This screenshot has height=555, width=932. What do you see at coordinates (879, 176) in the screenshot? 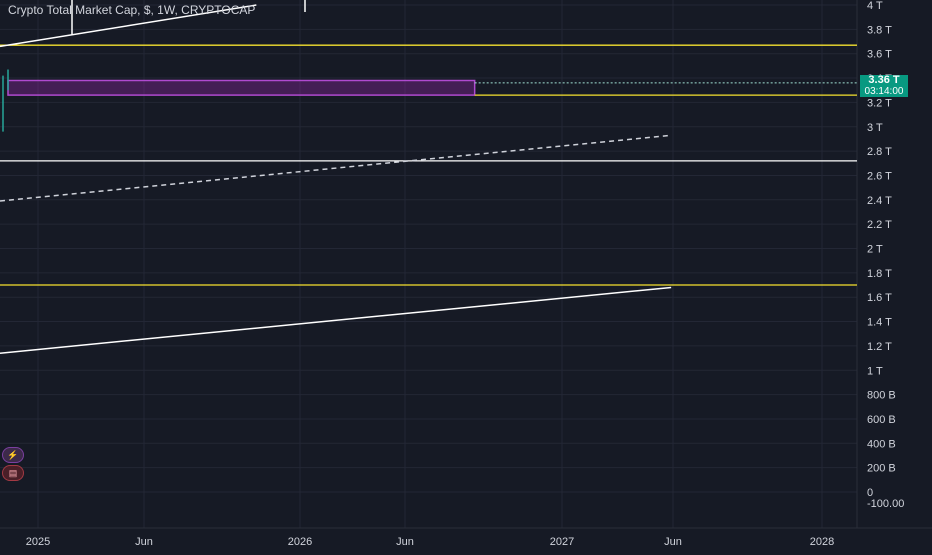
I see `y-tick-label: 2.6 T` at bounding box center [879, 176].